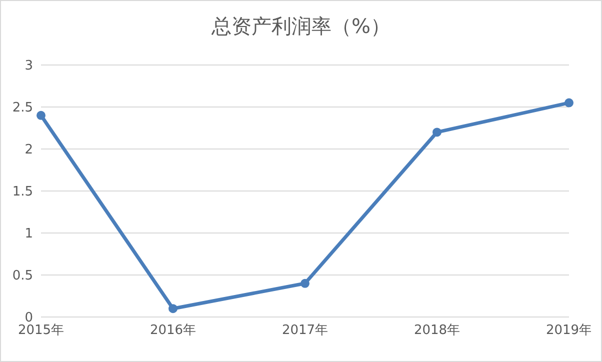 Image resolution: width=602 pixels, height=362 pixels. I want to click on x-tick-label: 2015年, so click(41, 330).